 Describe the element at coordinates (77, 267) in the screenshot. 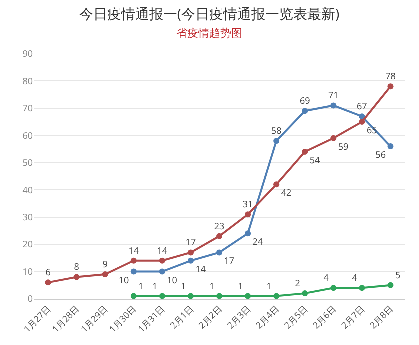

I see `data-label: 8` at that location.